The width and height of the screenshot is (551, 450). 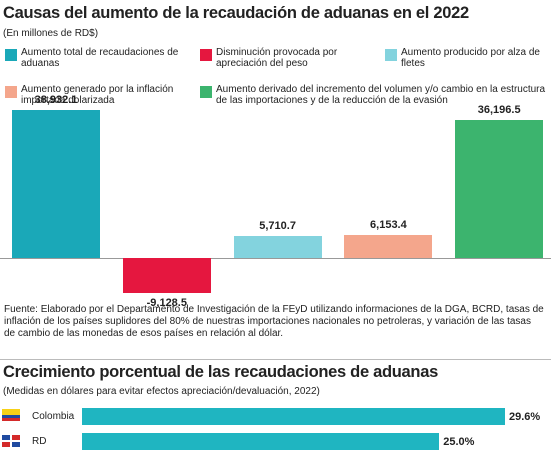 I want to click on value-label: 5,710.7, so click(x=277, y=226).